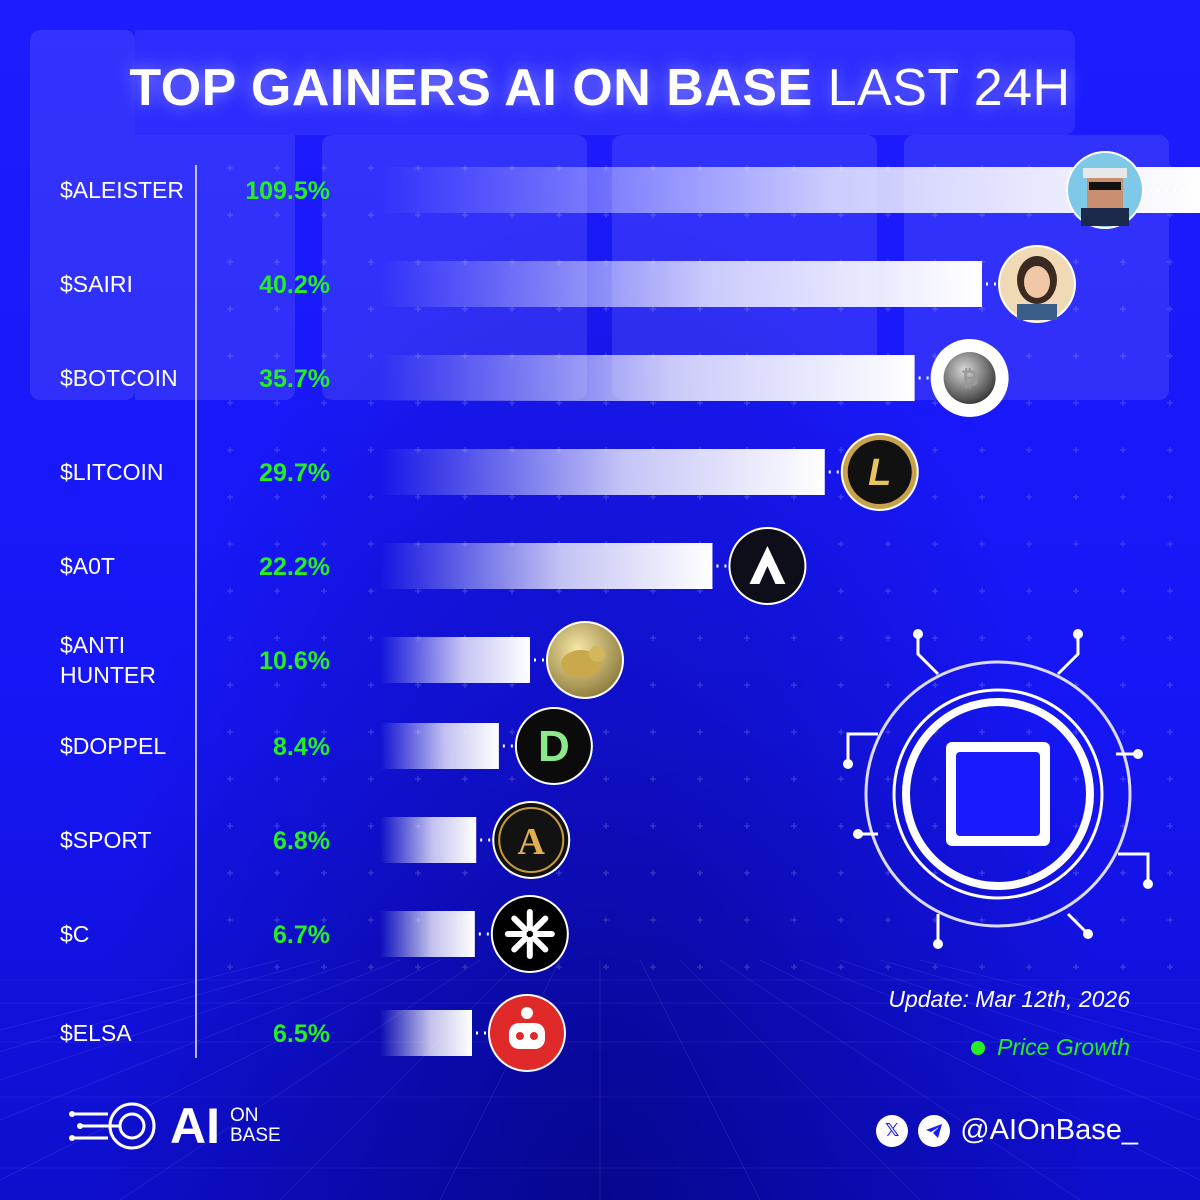 This screenshot has height=1200, width=1200. Describe the element at coordinates (585, 660) in the screenshot. I see `antihunter-coin-icon` at that location.